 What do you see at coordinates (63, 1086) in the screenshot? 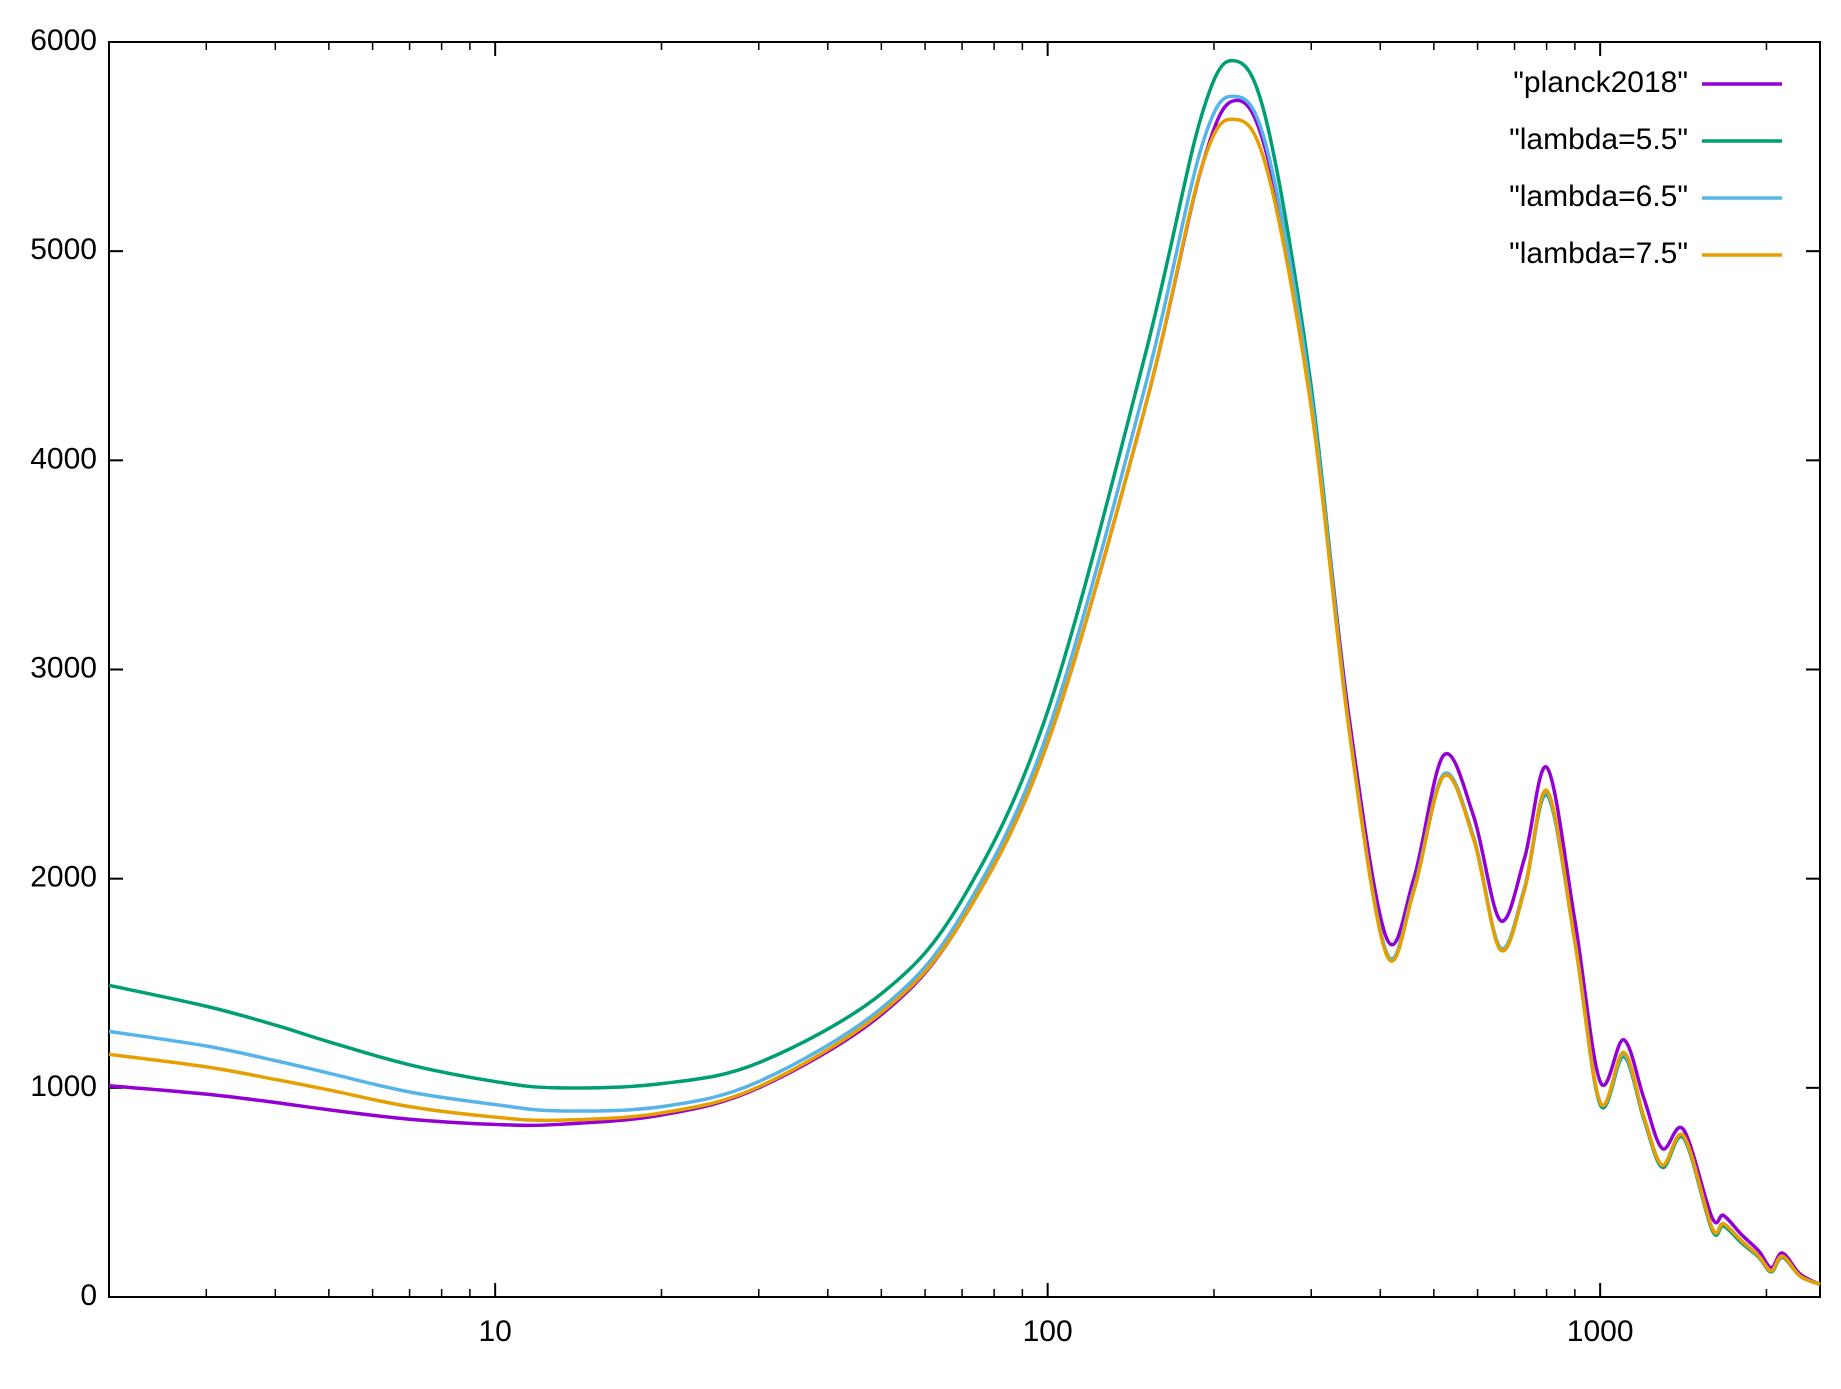
I see `y-tick-label: 1000` at bounding box center [63, 1086].